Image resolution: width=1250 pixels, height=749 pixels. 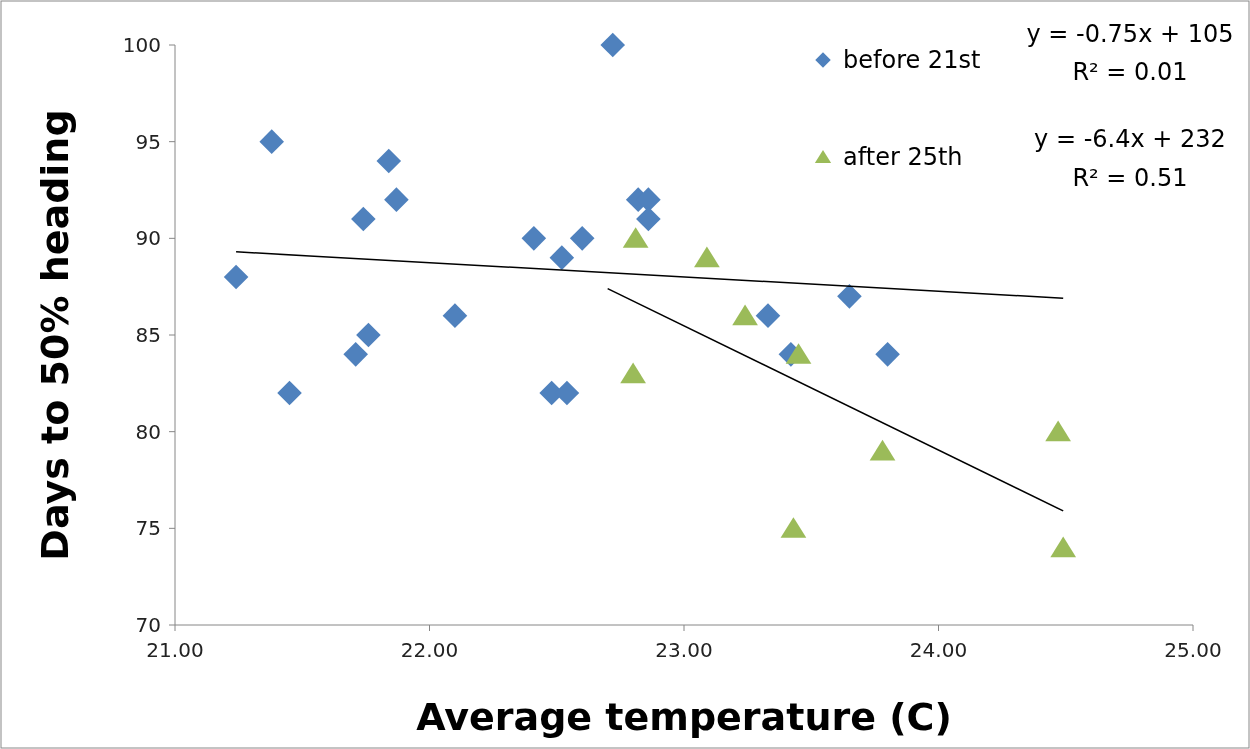 I want to click on y-tick-label: 90, so click(x=148, y=238).